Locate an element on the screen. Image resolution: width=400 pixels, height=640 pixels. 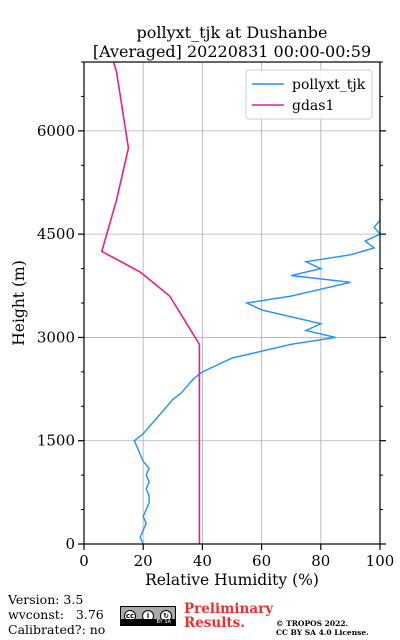
y-tick-label: 0 is located at coordinates (70, 544).